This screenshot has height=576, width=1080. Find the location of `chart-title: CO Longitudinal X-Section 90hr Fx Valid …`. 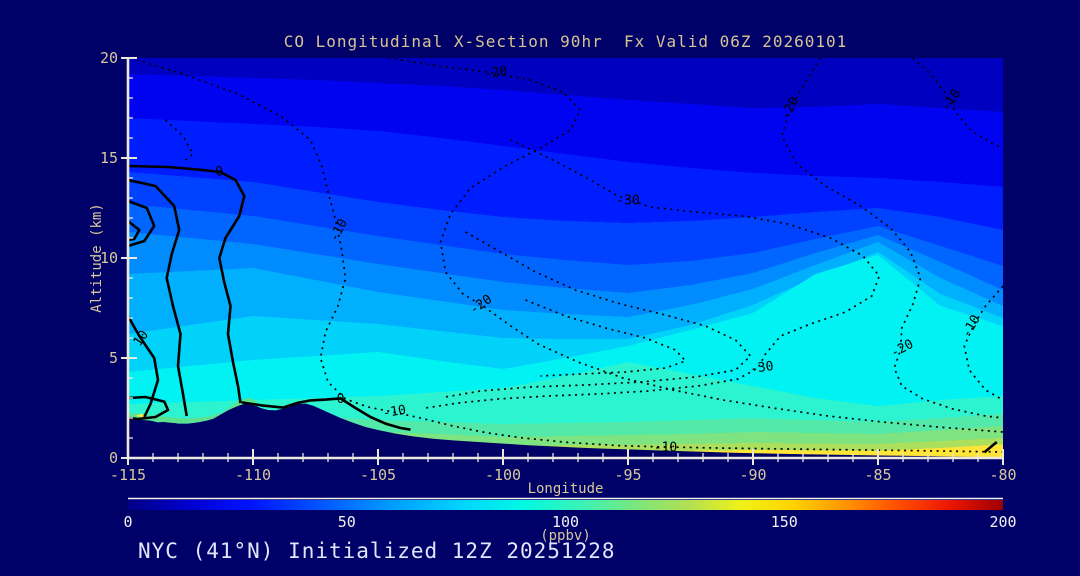

chart-title: CO Longitudinal X-Section 90hr Fx Valid … is located at coordinates (565, 41).